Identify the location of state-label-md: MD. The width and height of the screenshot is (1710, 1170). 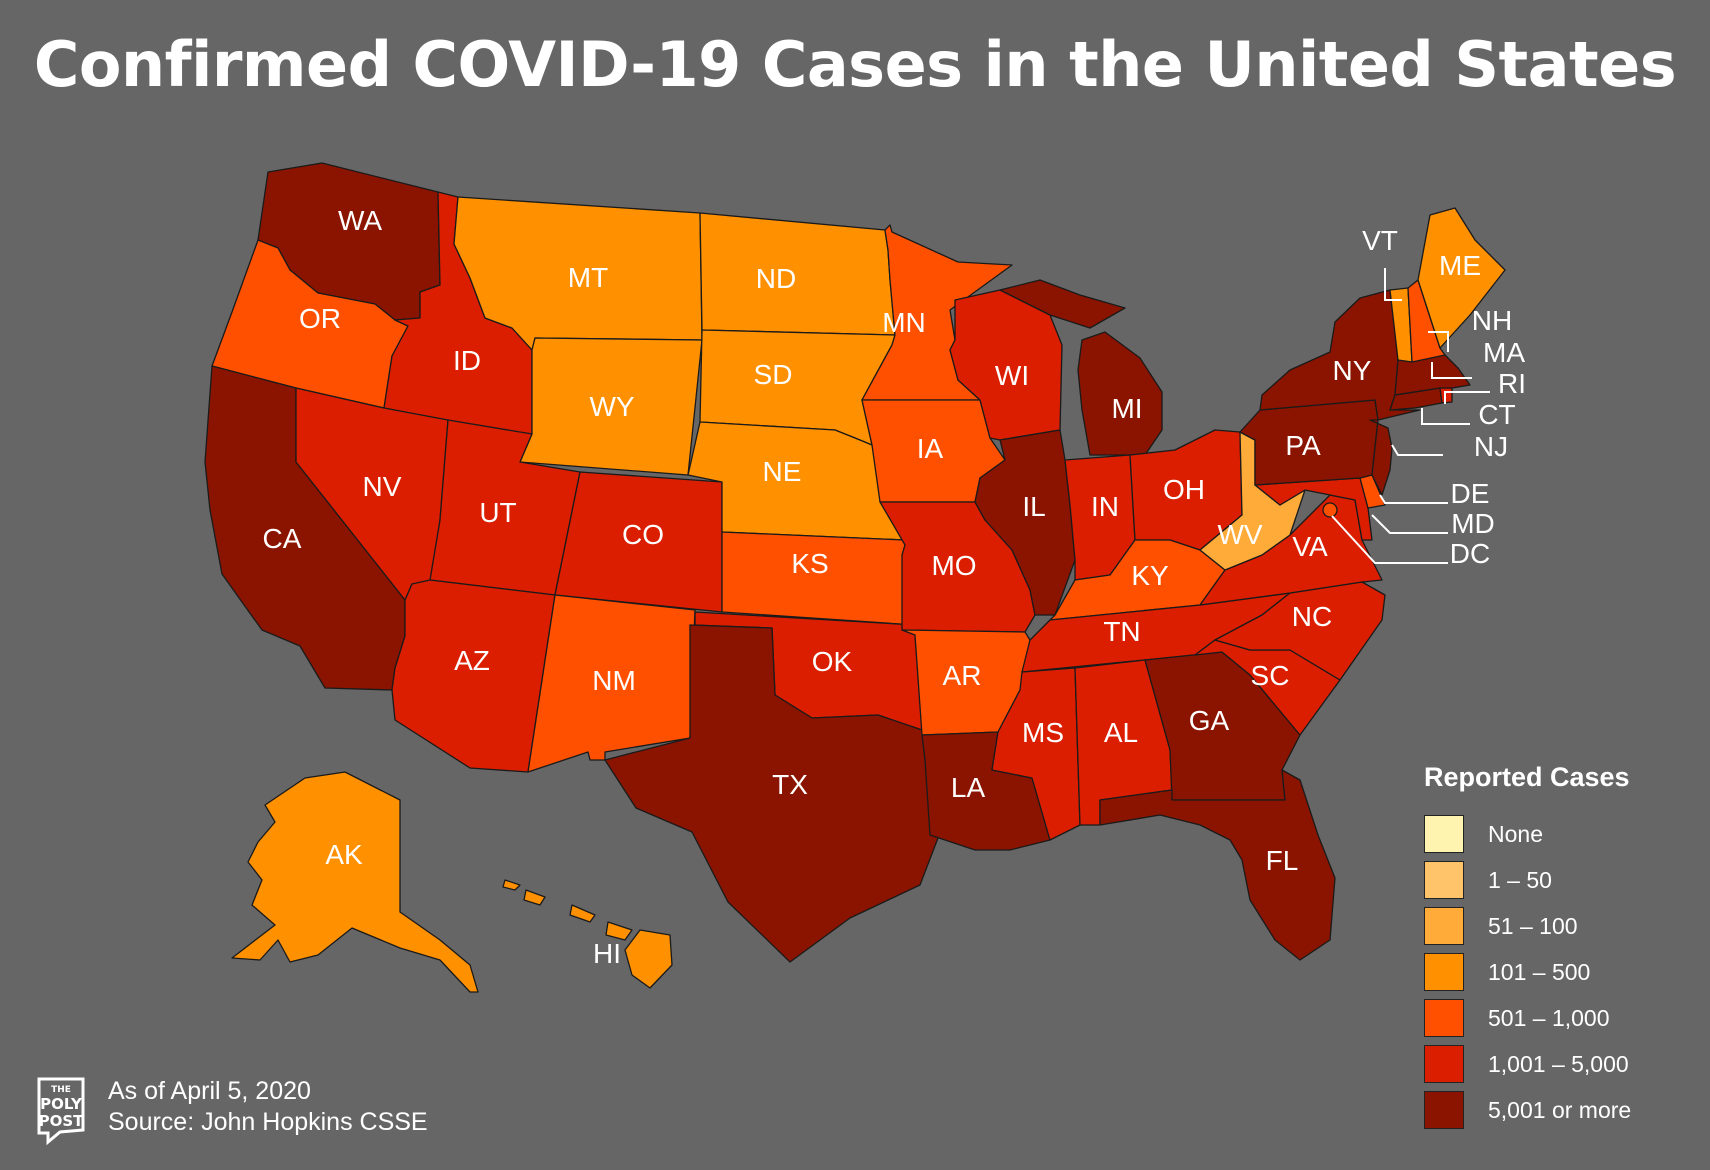
(1473, 523).